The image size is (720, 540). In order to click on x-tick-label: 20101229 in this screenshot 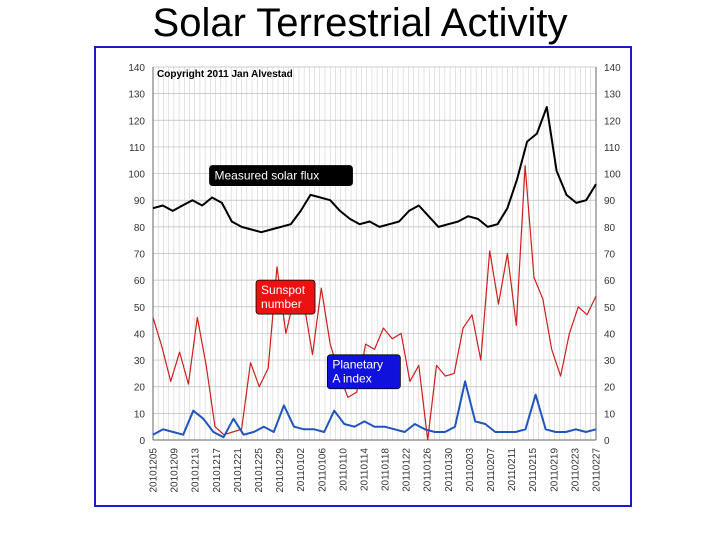, I will do `click(280, 470)`.